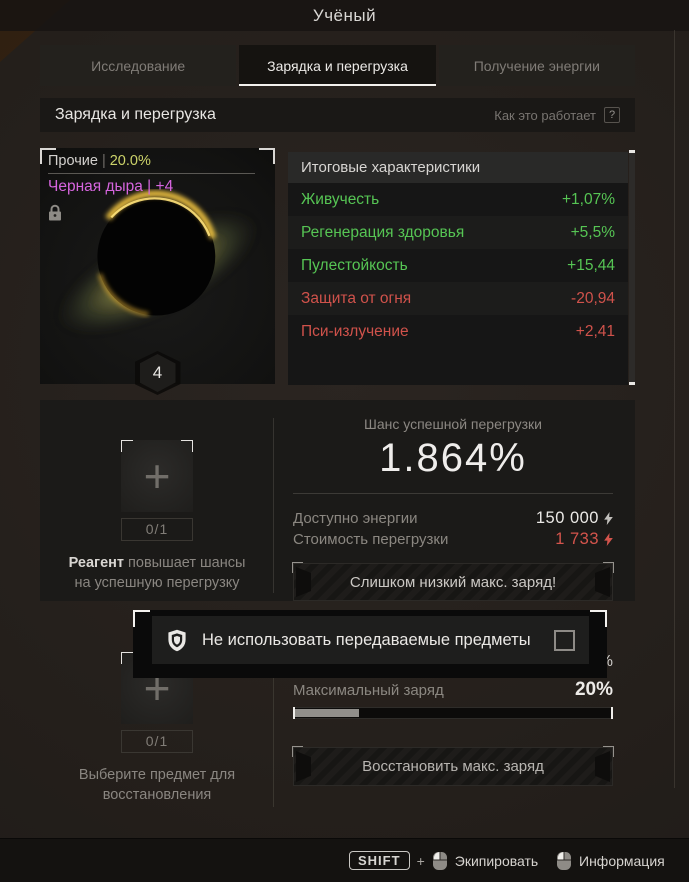  What do you see at coordinates (111, 186) in the screenshot?
I see `artifact-name: Черная дыра | +4` at bounding box center [111, 186].